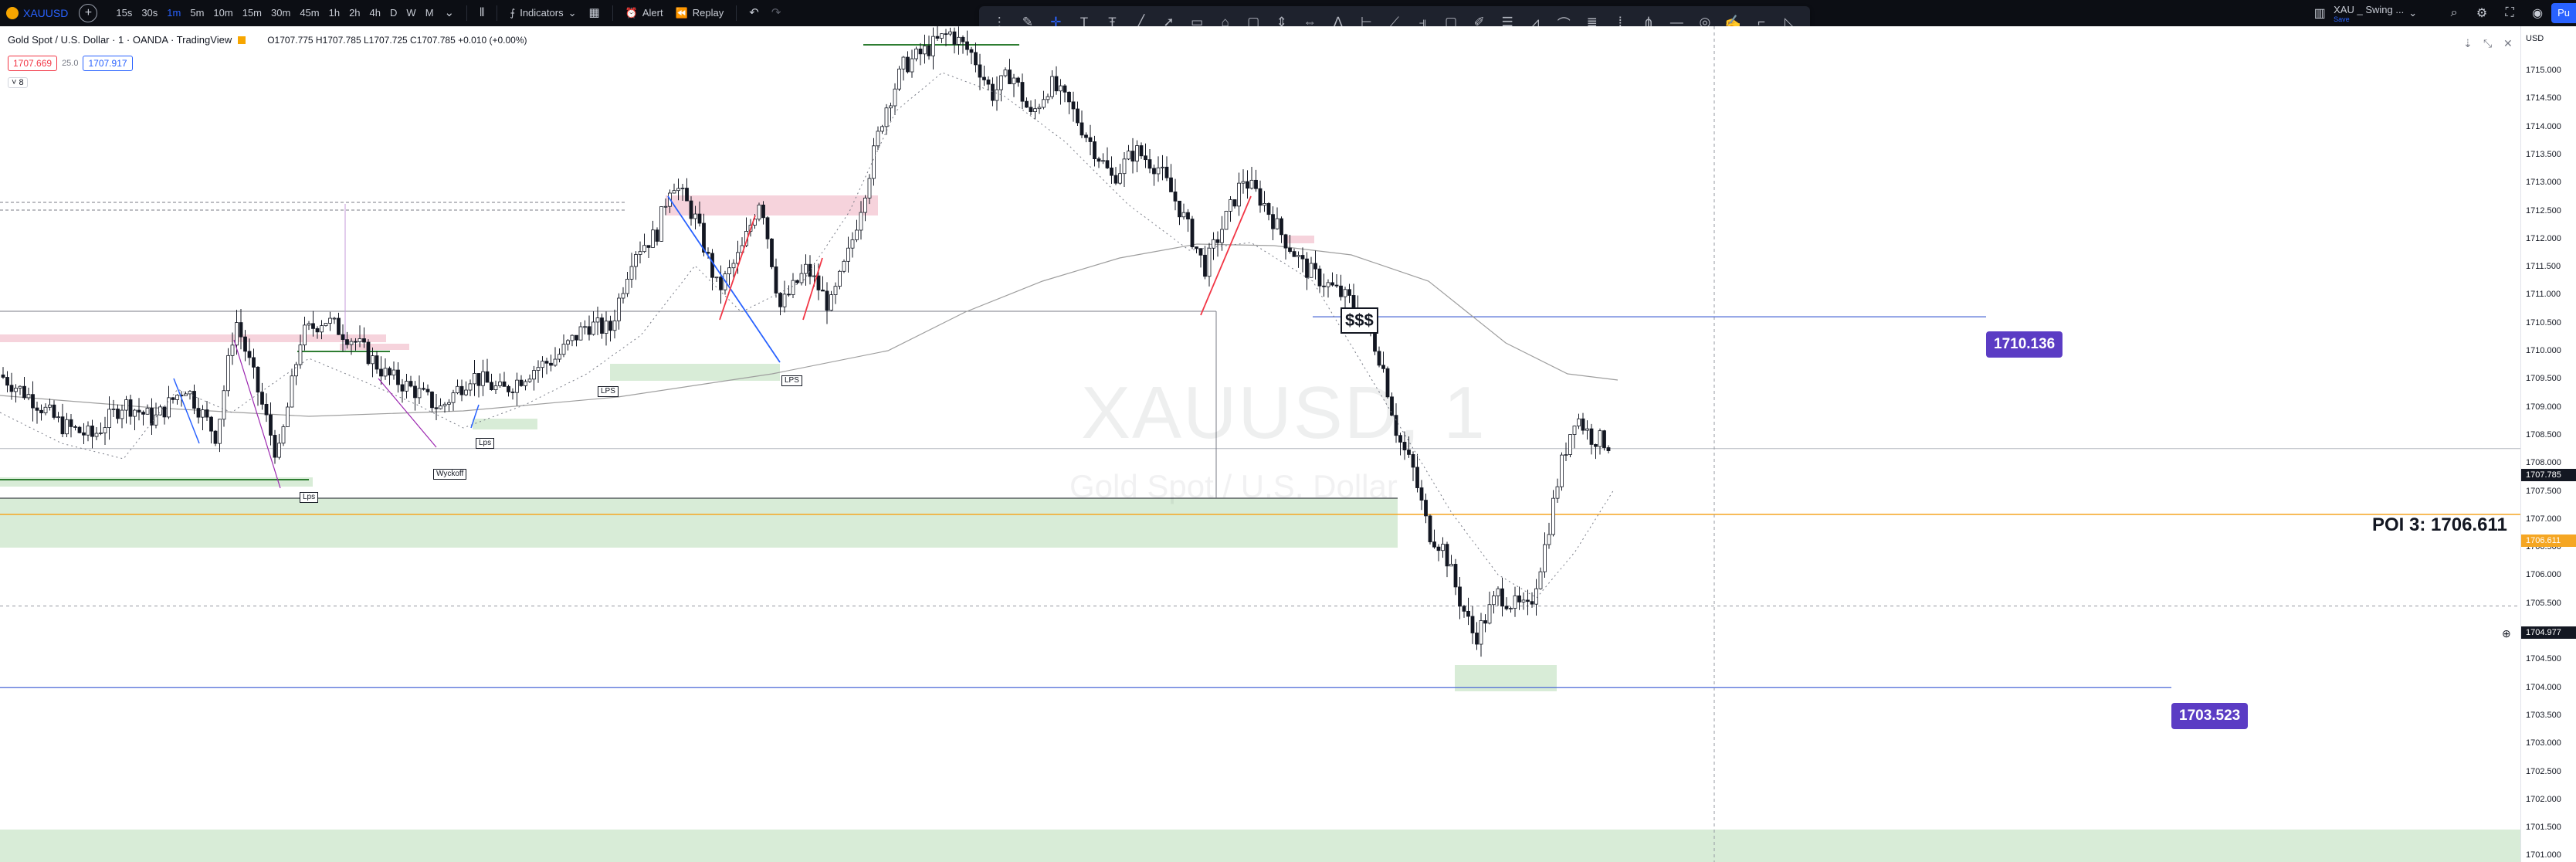  I want to click on interval-15s: 15s, so click(124, 13).